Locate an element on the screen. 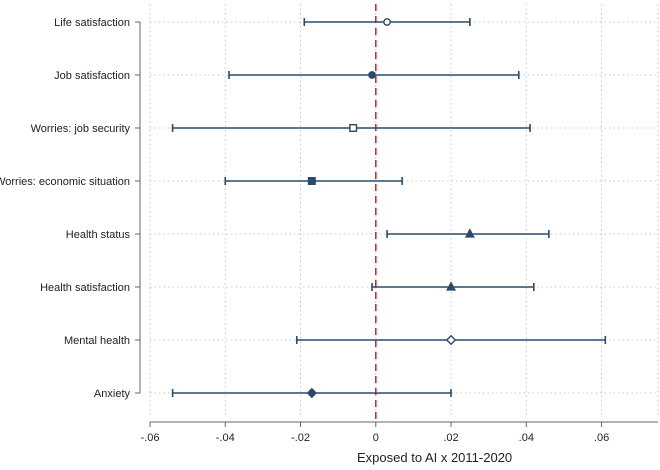 This screenshot has height=470, width=660. x-tick-label: -.06 is located at coordinates (150, 438).